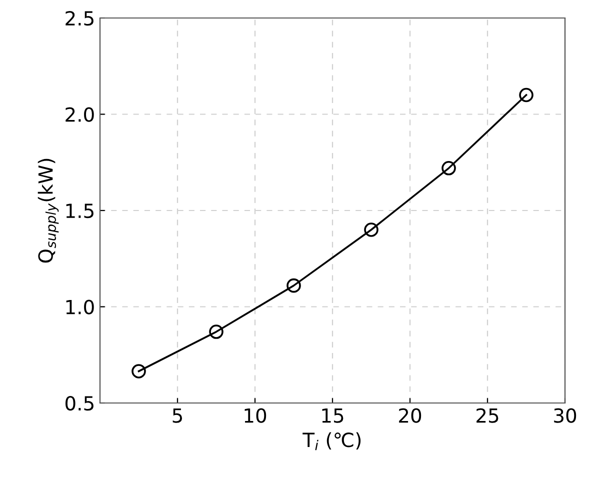  I want to click on x-tick-label: 10, so click(255, 415).